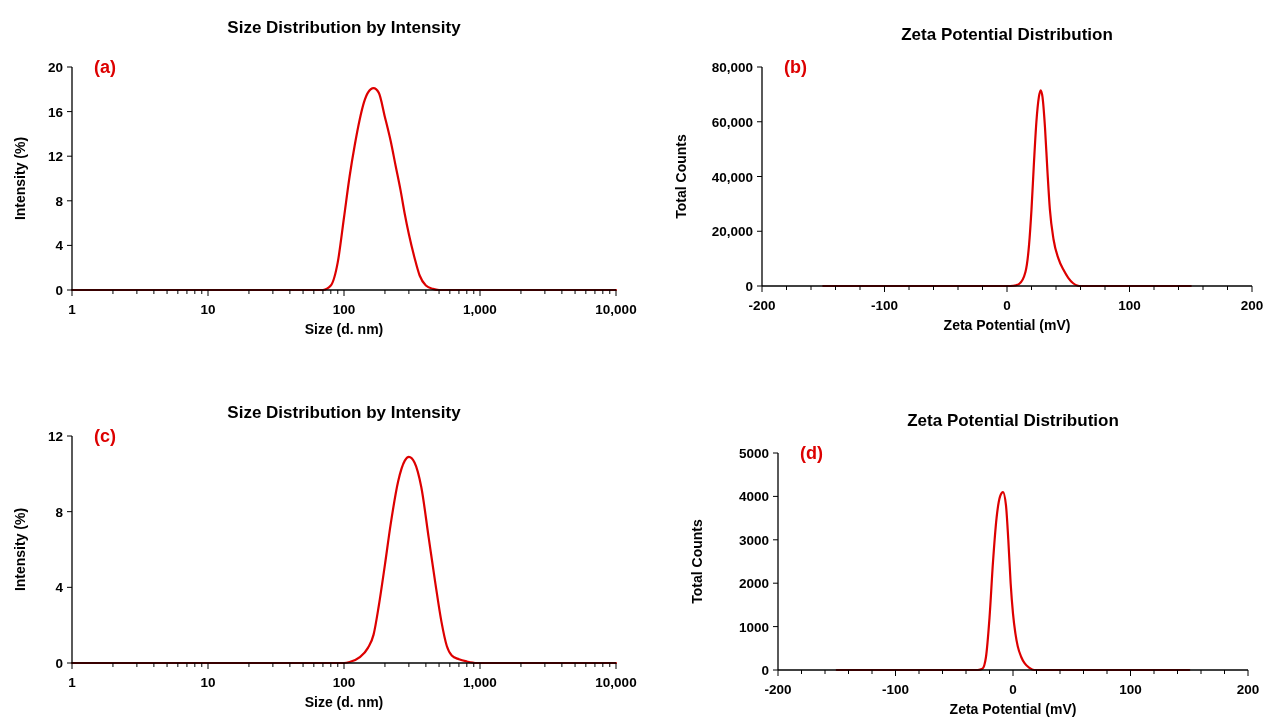 Image resolution: width=1287 pixels, height=728 pixels. I want to click on y-tick-label: 5000, so click(753, 453).